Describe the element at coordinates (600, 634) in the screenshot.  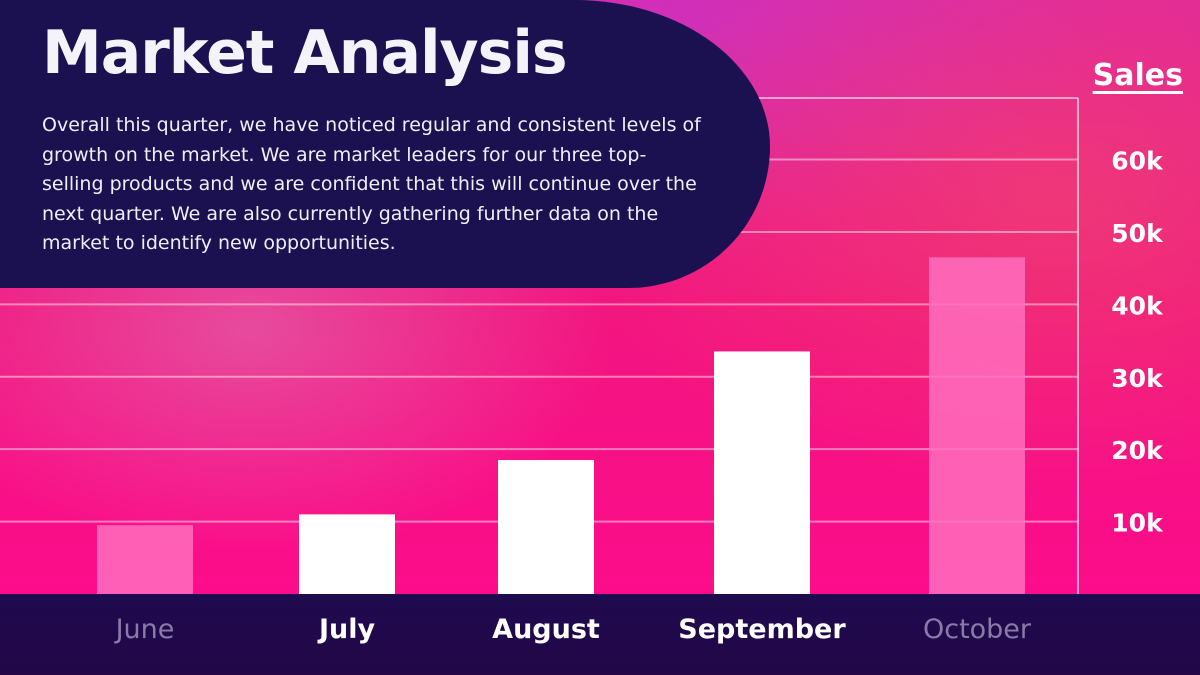
I see `x-axis-band` at that location.